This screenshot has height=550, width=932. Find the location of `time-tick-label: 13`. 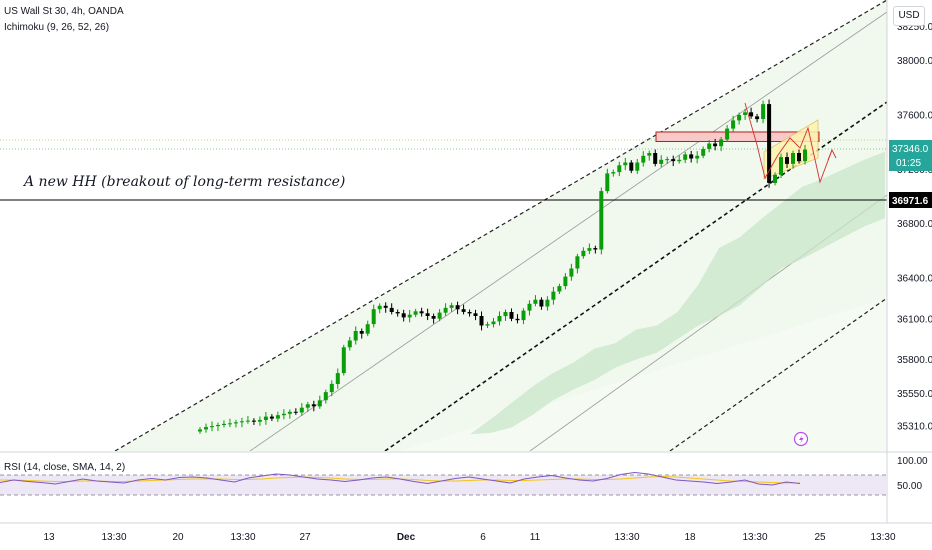

time-tick-label: 13 is located at coordinates (49, 537).